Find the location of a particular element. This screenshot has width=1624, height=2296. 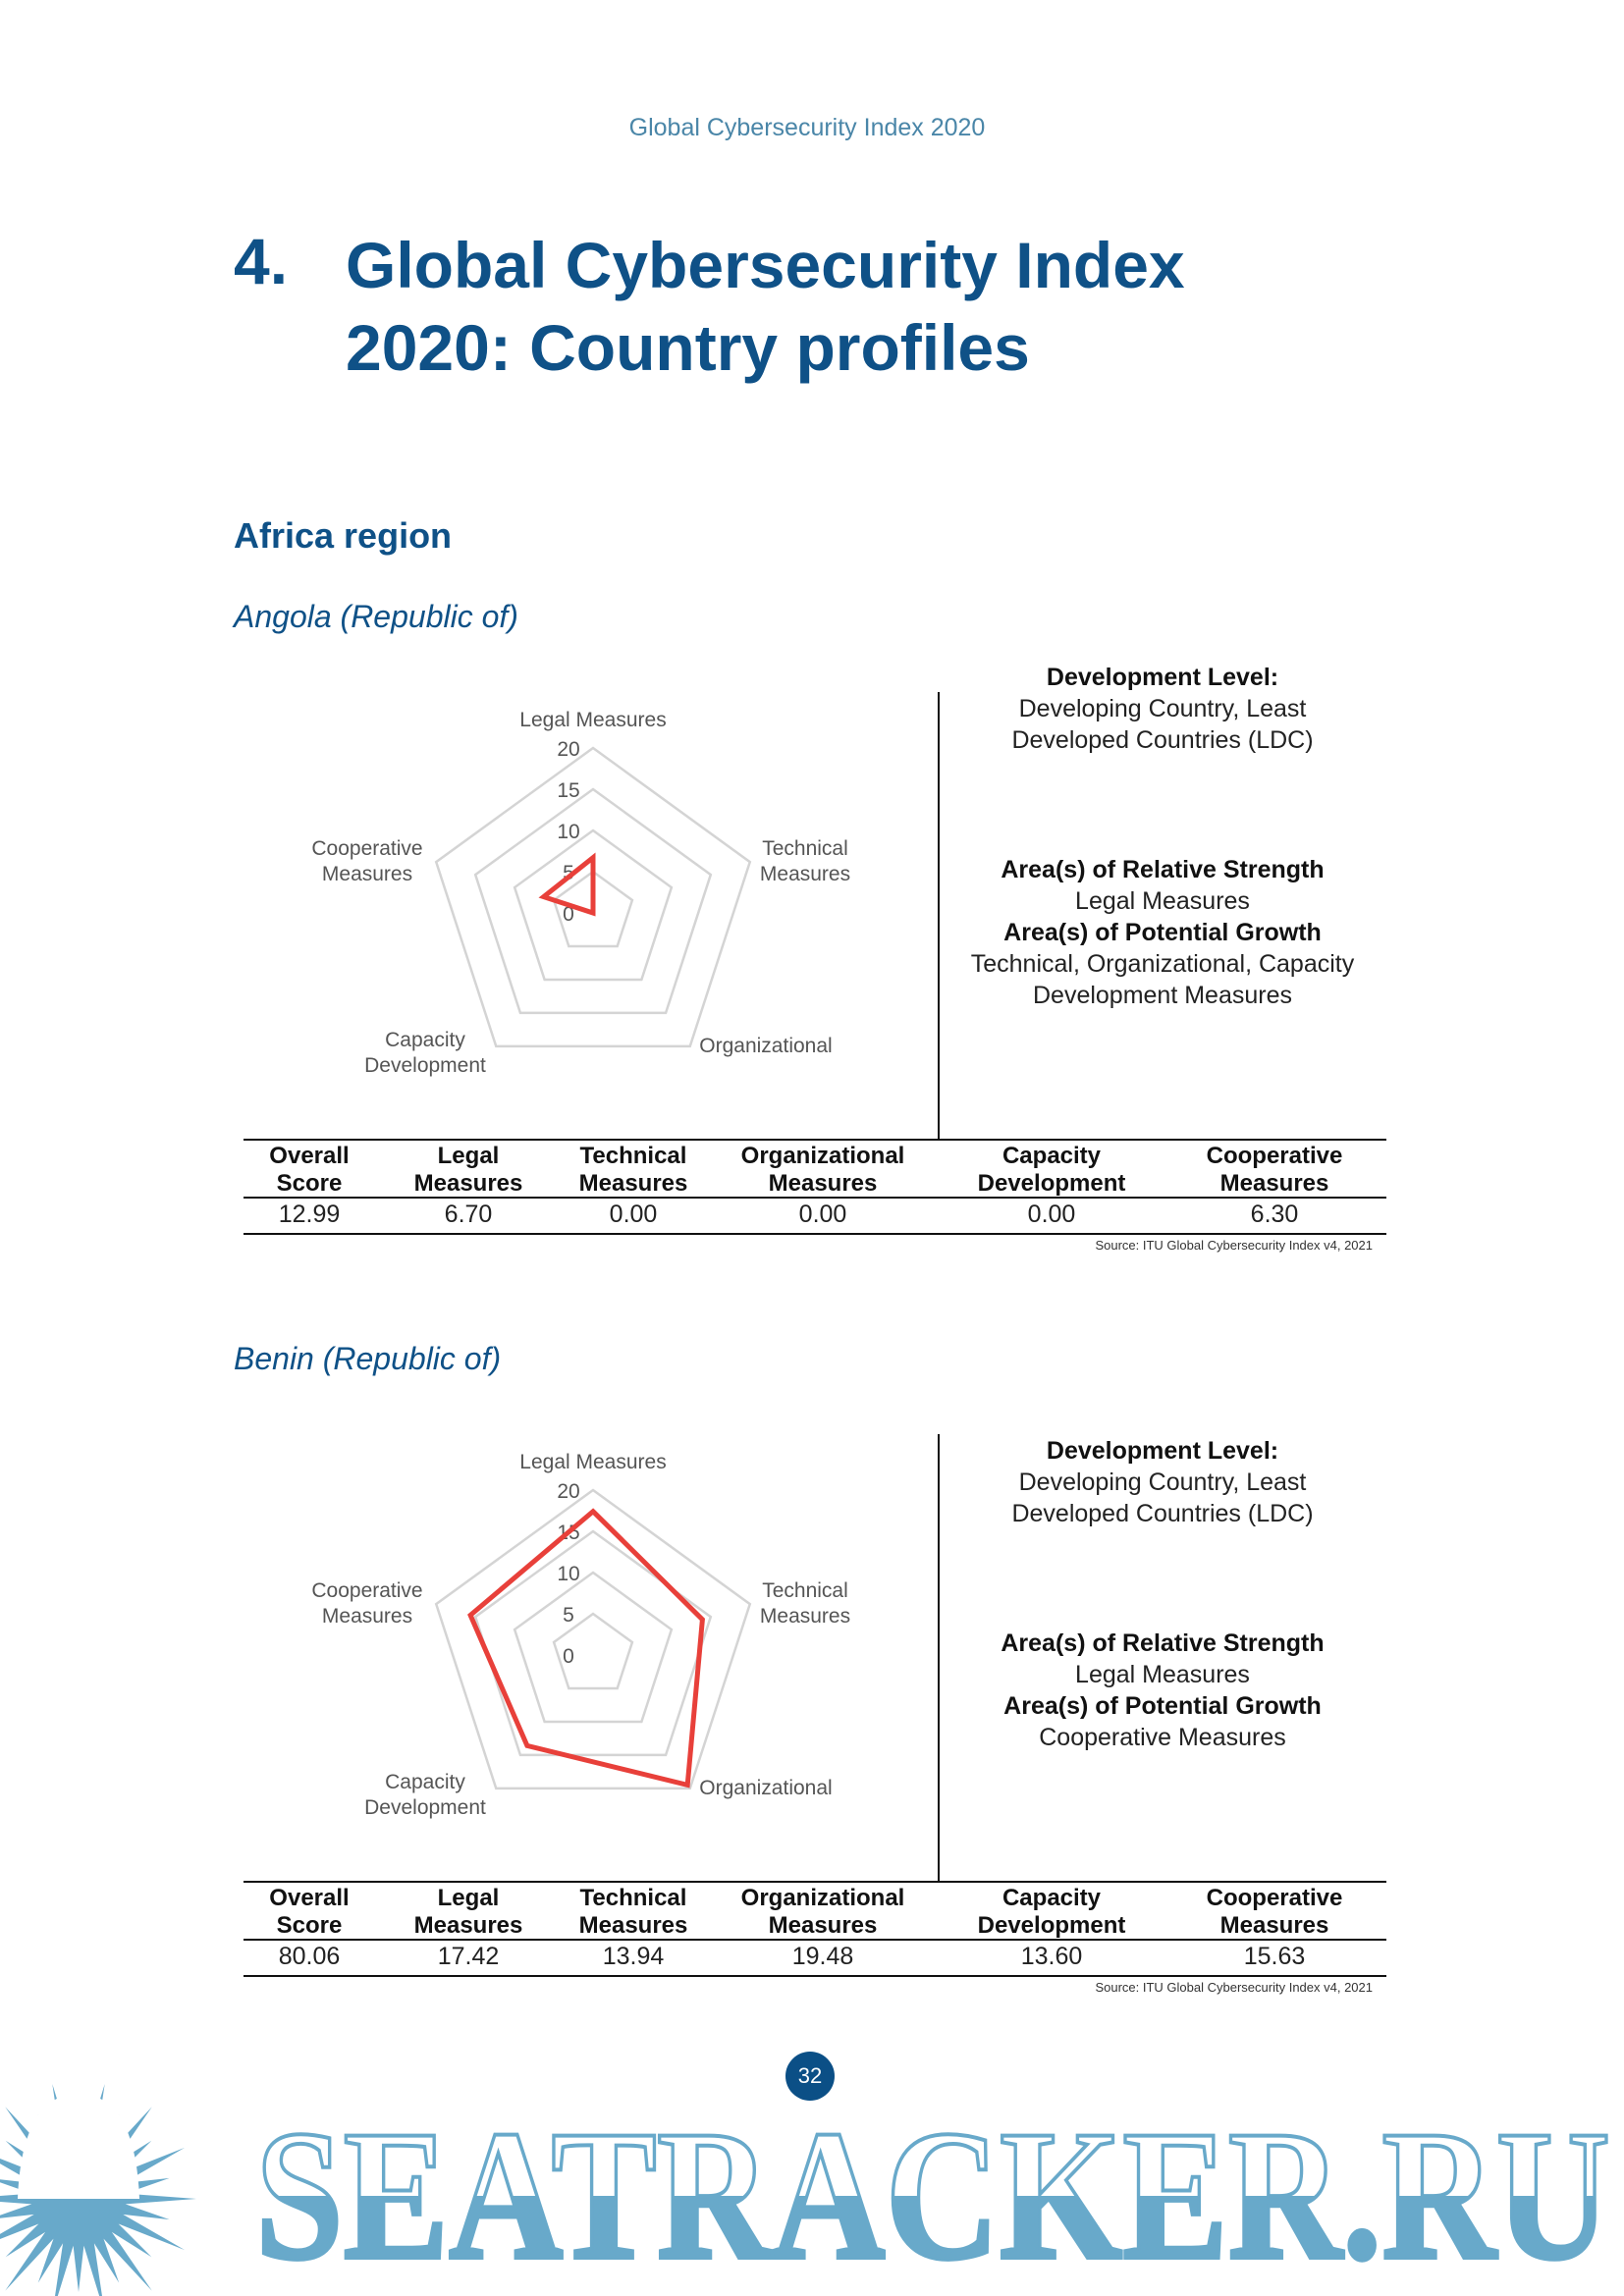

page-number: 32 is located at coordinates (810, 2076).